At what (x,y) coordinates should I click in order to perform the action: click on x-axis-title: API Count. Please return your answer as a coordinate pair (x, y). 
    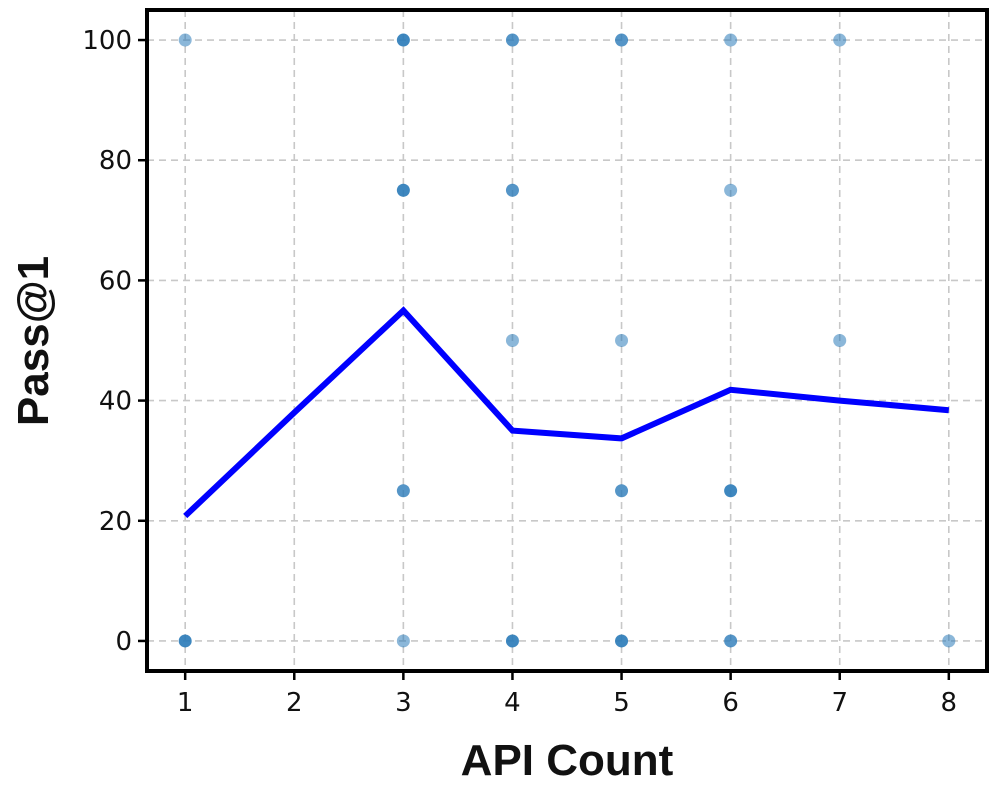
    Looking at the image, I should click on (567, 760).